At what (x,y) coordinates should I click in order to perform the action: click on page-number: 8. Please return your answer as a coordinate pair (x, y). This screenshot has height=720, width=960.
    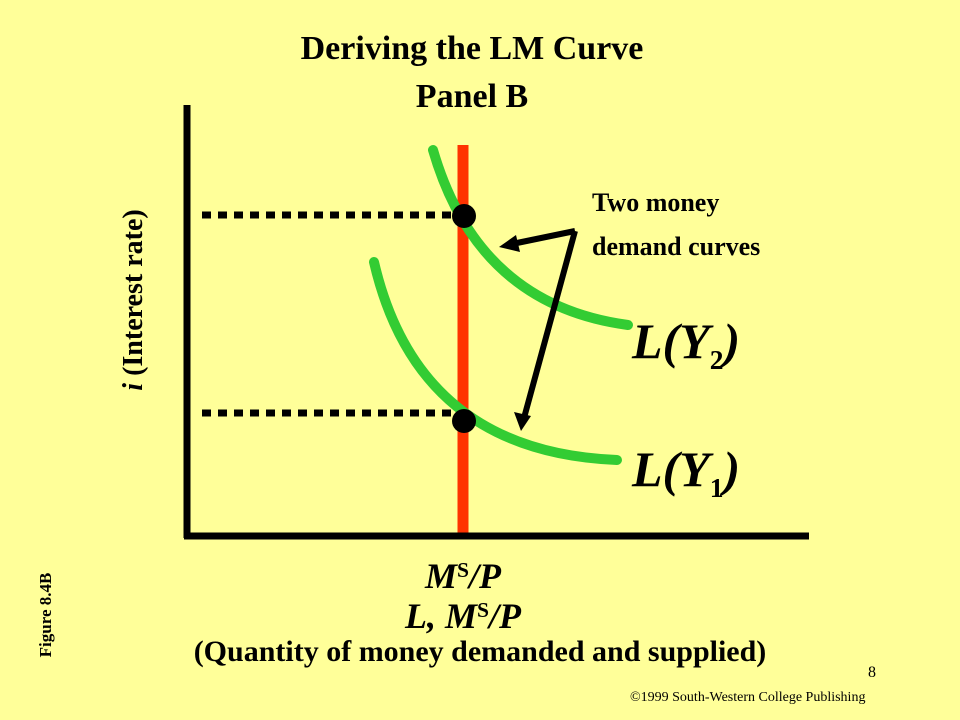
    Looking at the image, I should click on (872, 672).